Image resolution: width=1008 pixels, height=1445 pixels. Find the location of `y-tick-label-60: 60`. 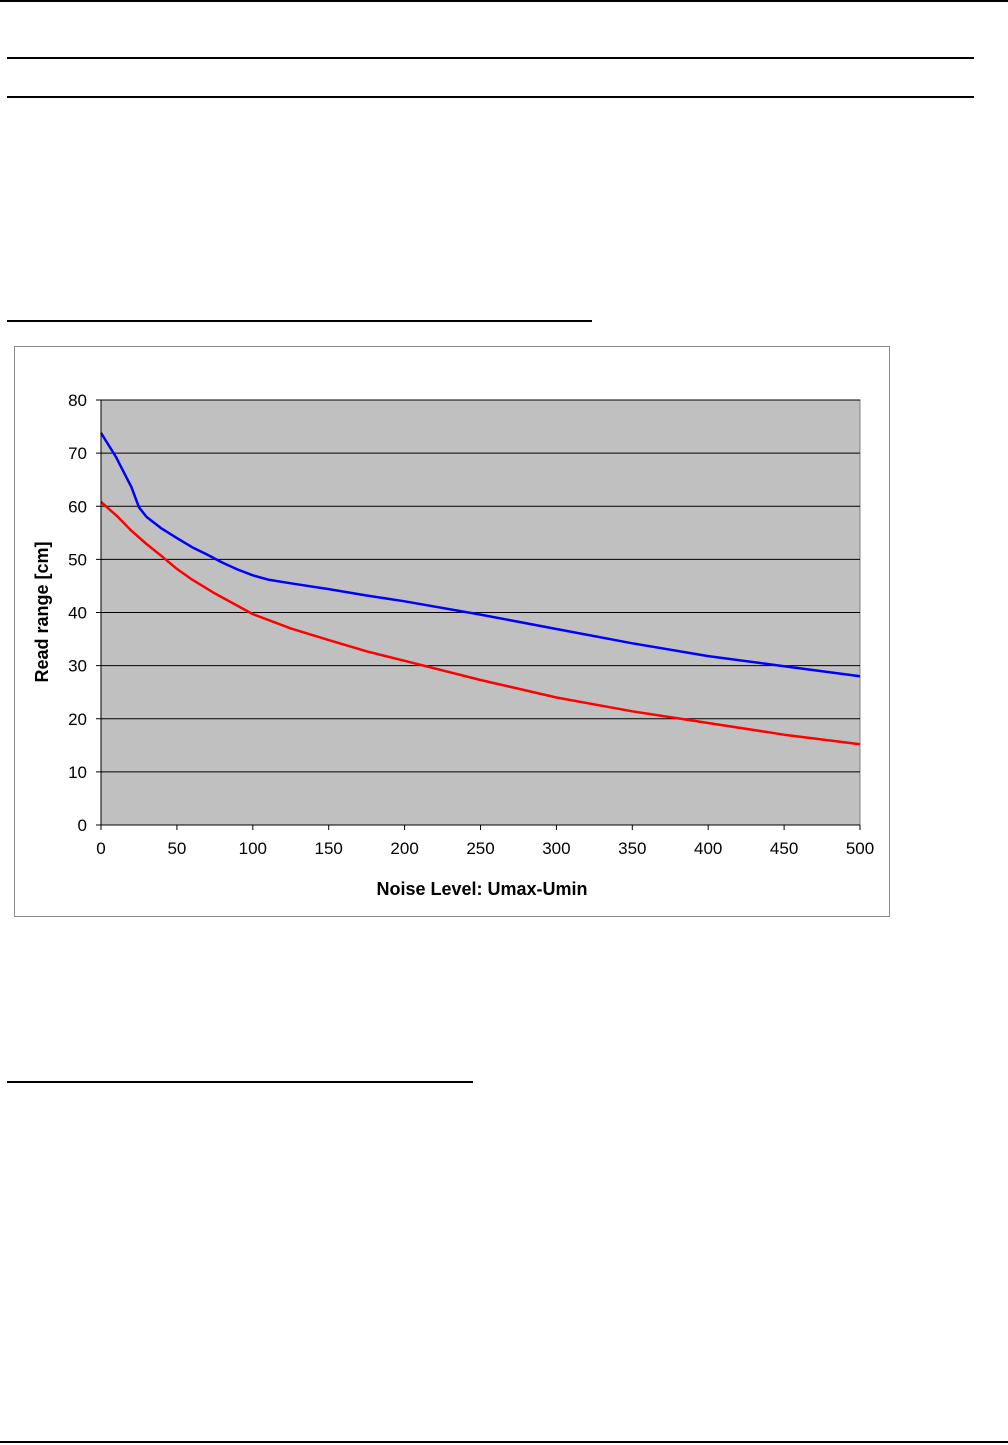

y-tick-label-60: 60 is located at coordinates (77, 506).